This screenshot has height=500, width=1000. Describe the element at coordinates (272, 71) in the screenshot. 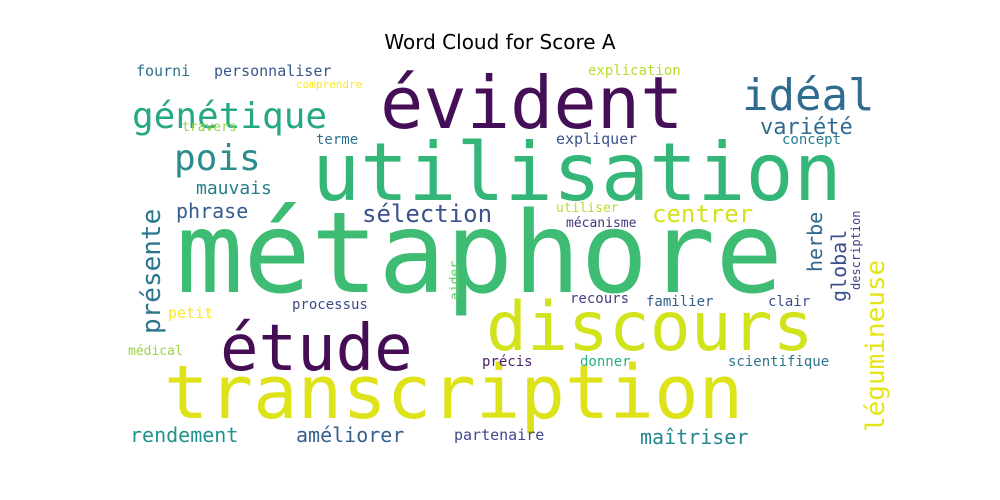

I see `word-personnaliser: personnaliser` at that location.